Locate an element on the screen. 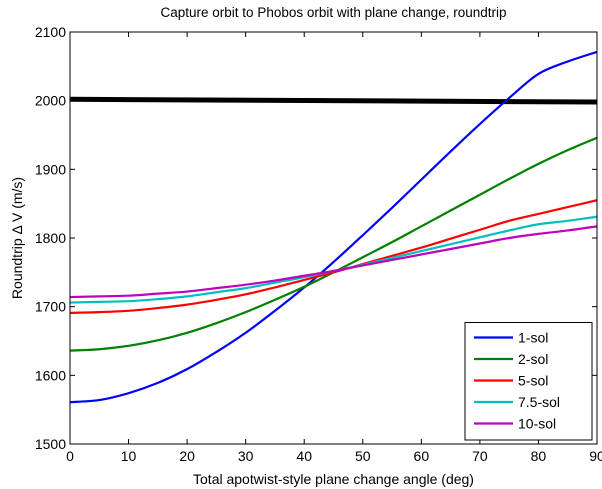 This screenshot has height=489, width=602. legend-label-5-sol: 5-sol is located at coordinates (533, 381).